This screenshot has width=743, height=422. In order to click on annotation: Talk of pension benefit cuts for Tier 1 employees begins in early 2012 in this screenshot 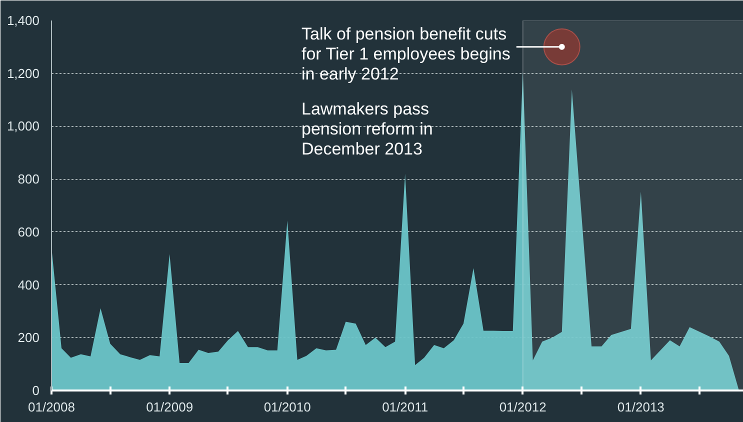, I will do `click(406, 54)`.